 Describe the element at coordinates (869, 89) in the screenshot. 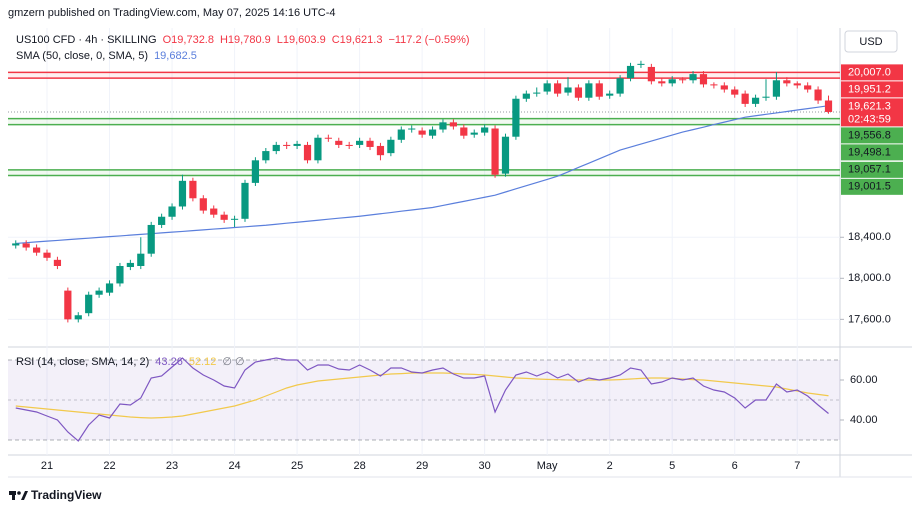

I see `level-label: 19,951.2` at that location.